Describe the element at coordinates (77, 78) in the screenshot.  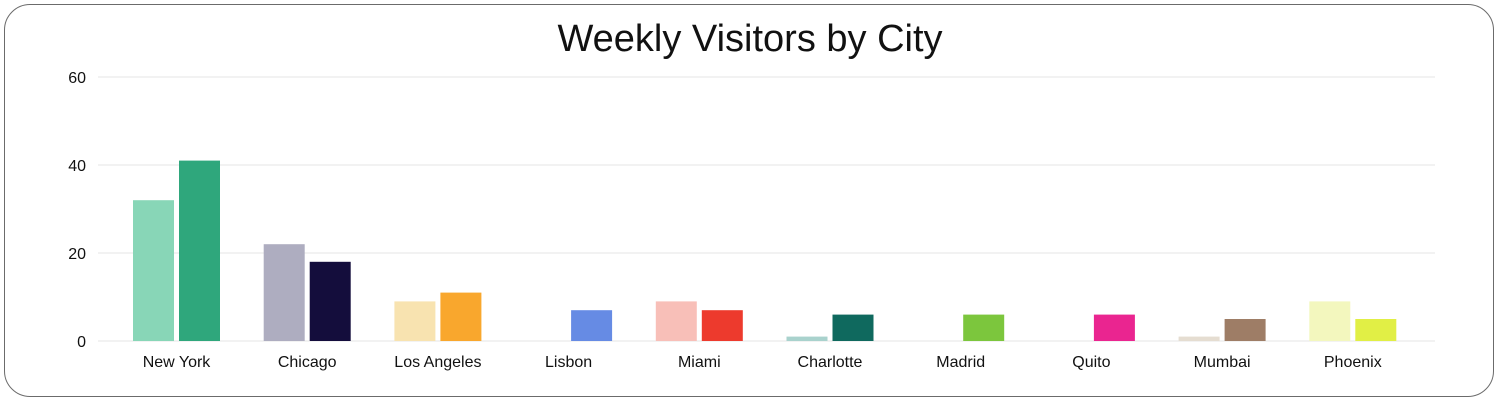
I see `y-tick-label: 60` at that location.